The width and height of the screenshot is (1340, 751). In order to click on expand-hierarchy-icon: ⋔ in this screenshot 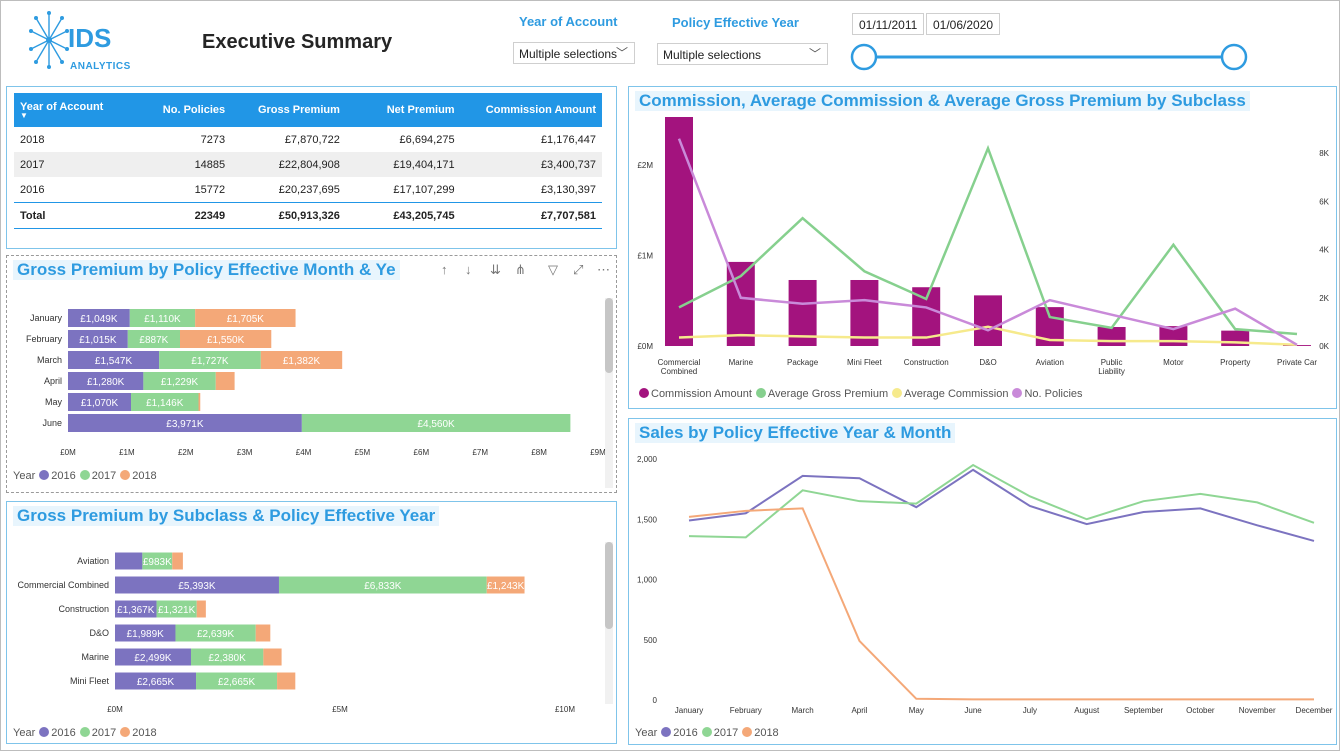, I will do `click(520, 269)`.